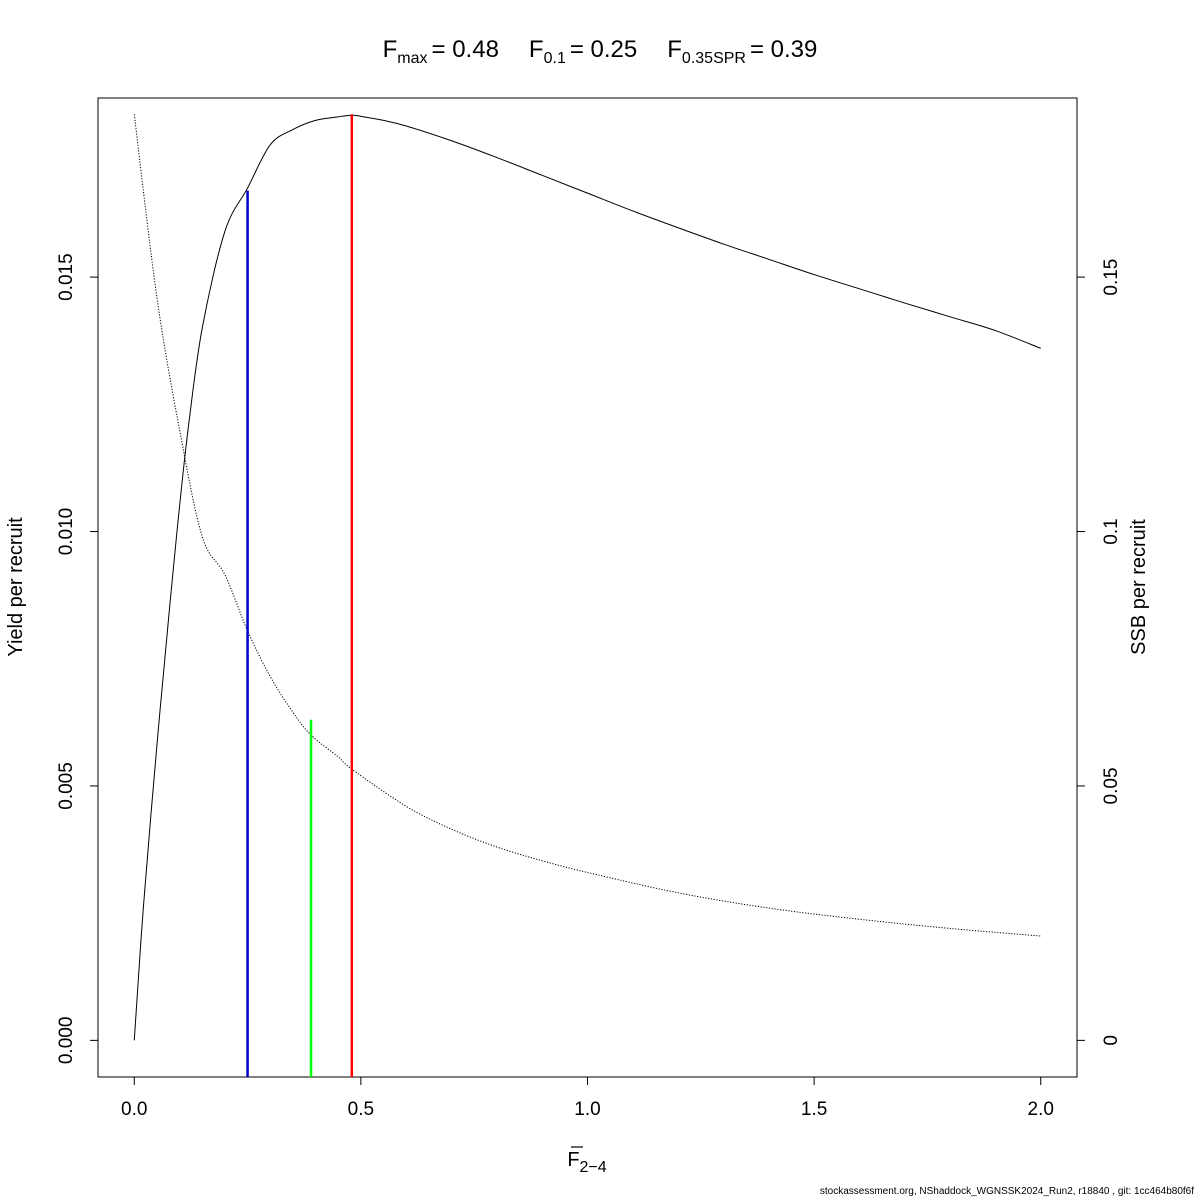  I want to click on chart-title: Fmax = 0.48 F0.1 = 0.25 F0.35SPR = 0.39, so click(600, 51).